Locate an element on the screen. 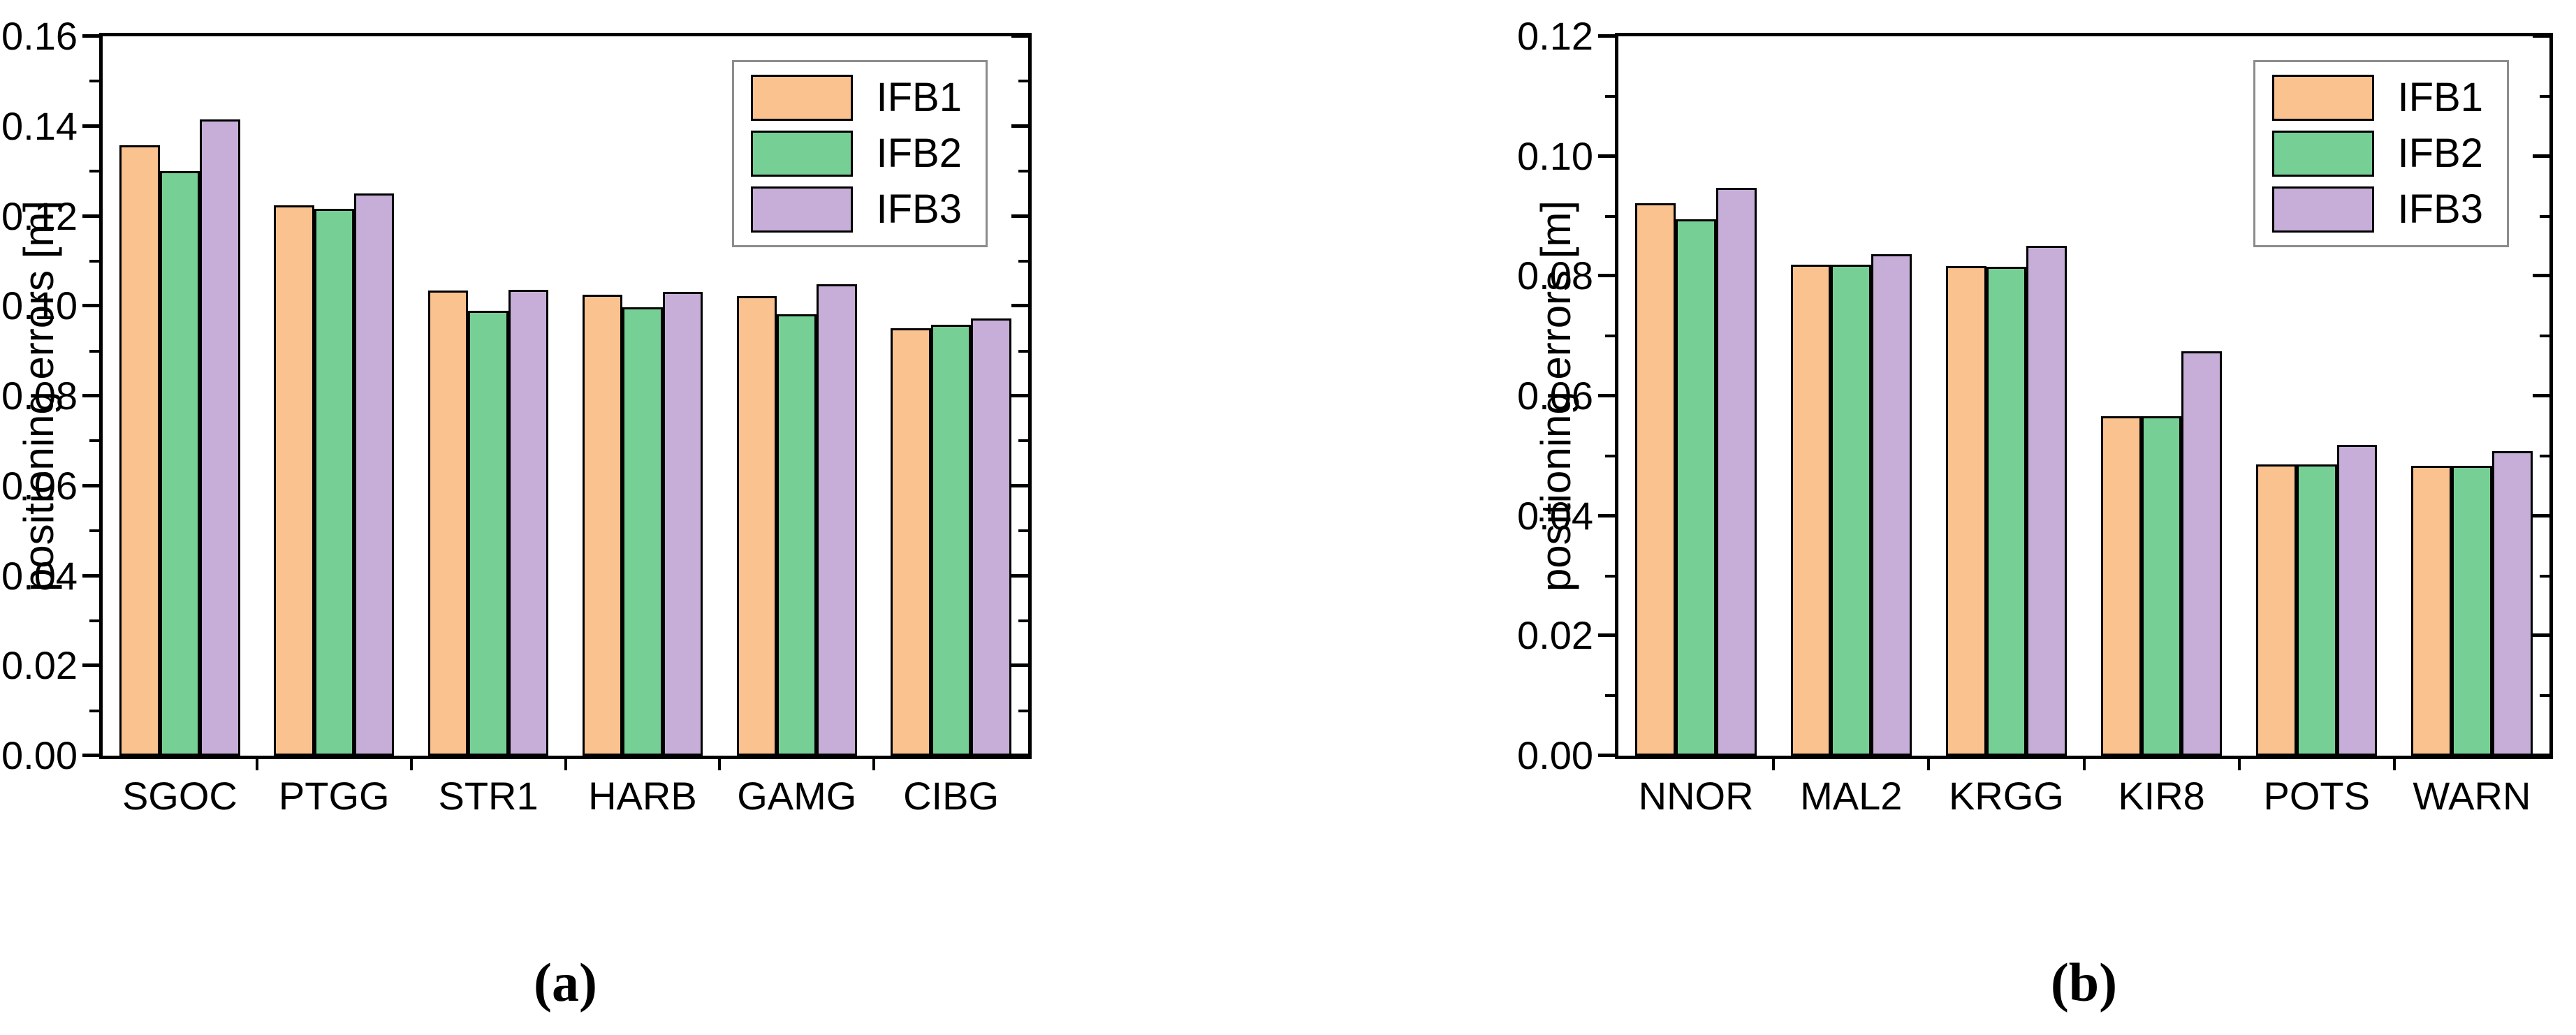 The height and width of the screenshot is (1035, 2576). bar-ifb2-gamg is located at coordinates (797, 535).